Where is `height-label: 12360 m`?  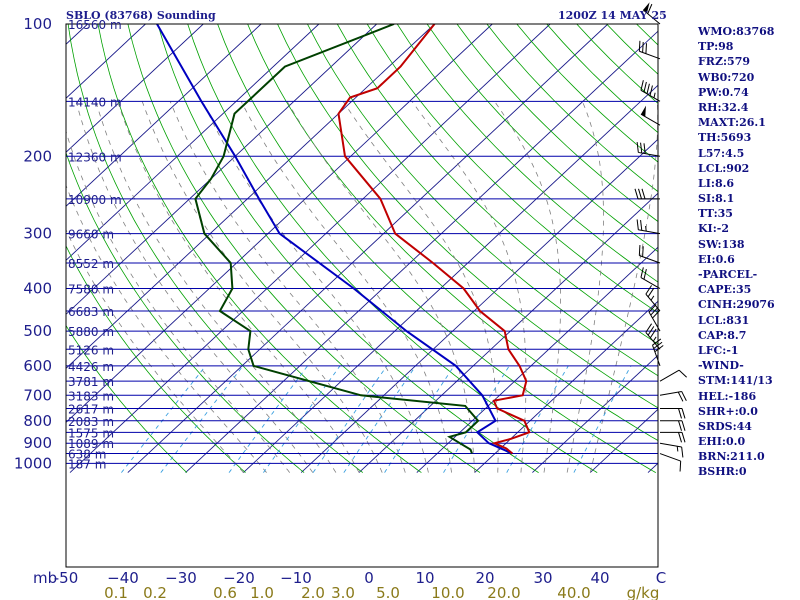
height-label: 12360 m is located at coordinates (95, 157).